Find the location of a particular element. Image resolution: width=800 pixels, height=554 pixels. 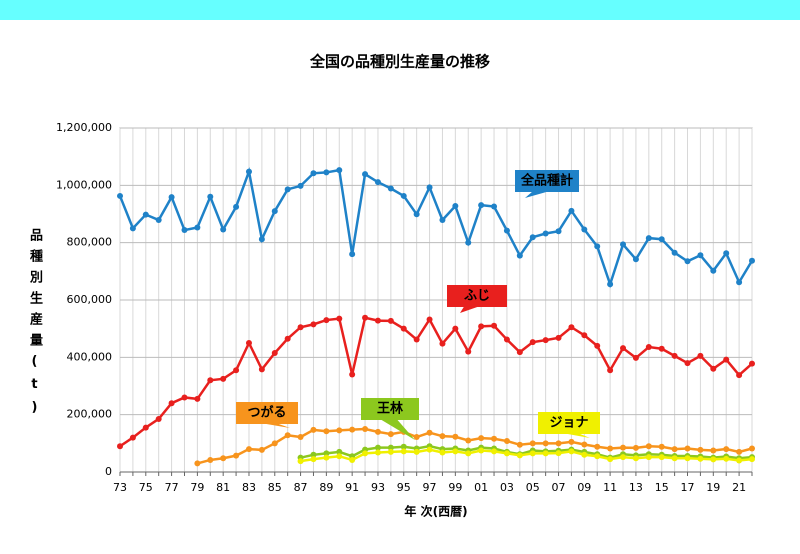

y-tick-label: 800,000 is located at coordinates (90, 242).